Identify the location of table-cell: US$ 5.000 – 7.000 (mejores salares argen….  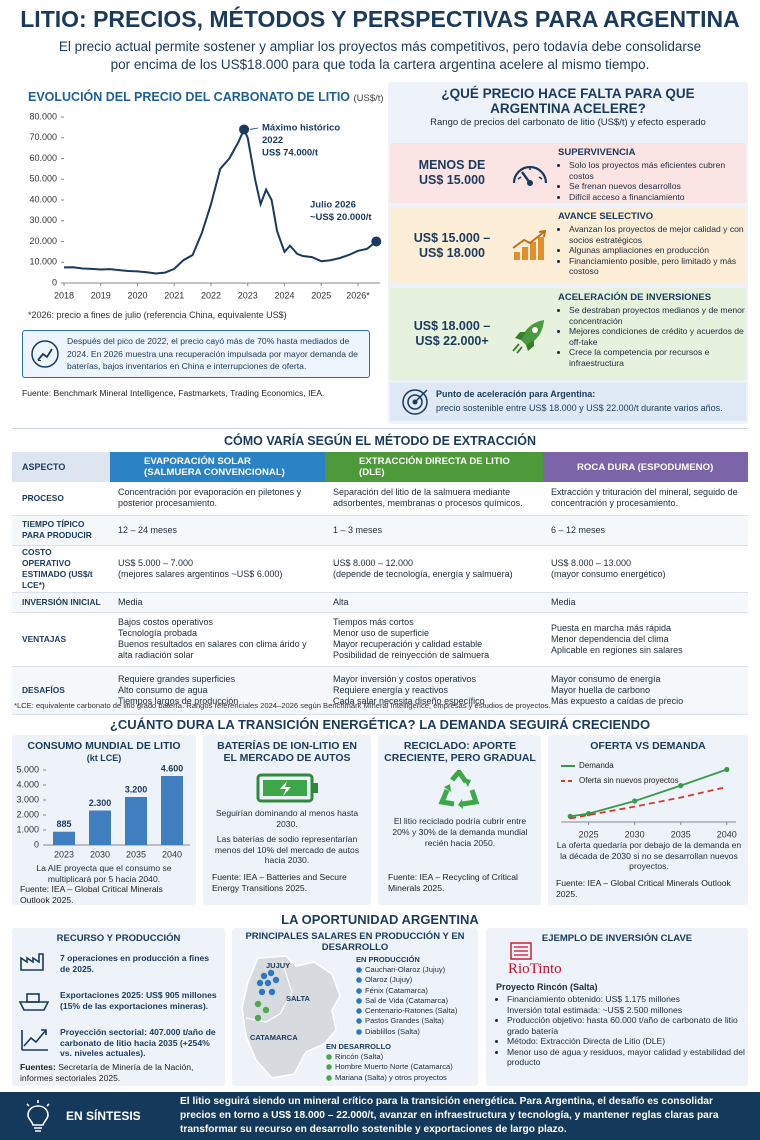
(217, 569).